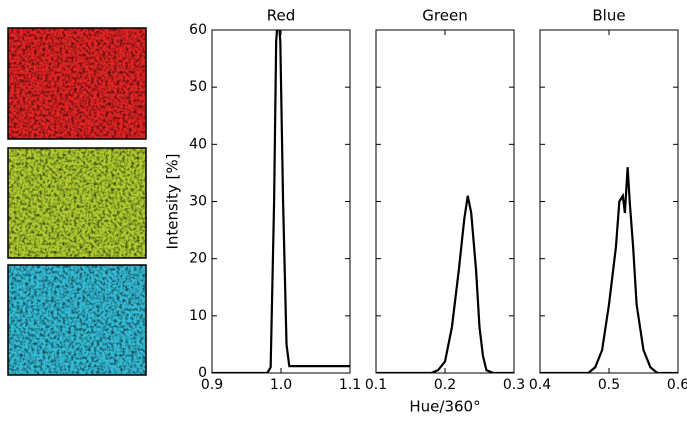 Image resolution: width=687 pixels, height=421 pixels. I want to click on y-tick-label: 10, so click(198, 316).